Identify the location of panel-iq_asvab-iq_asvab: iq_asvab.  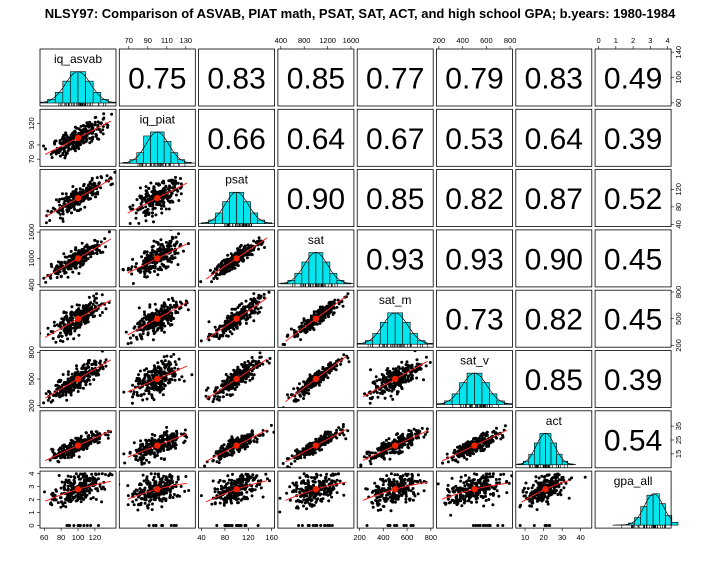
(78, 77).